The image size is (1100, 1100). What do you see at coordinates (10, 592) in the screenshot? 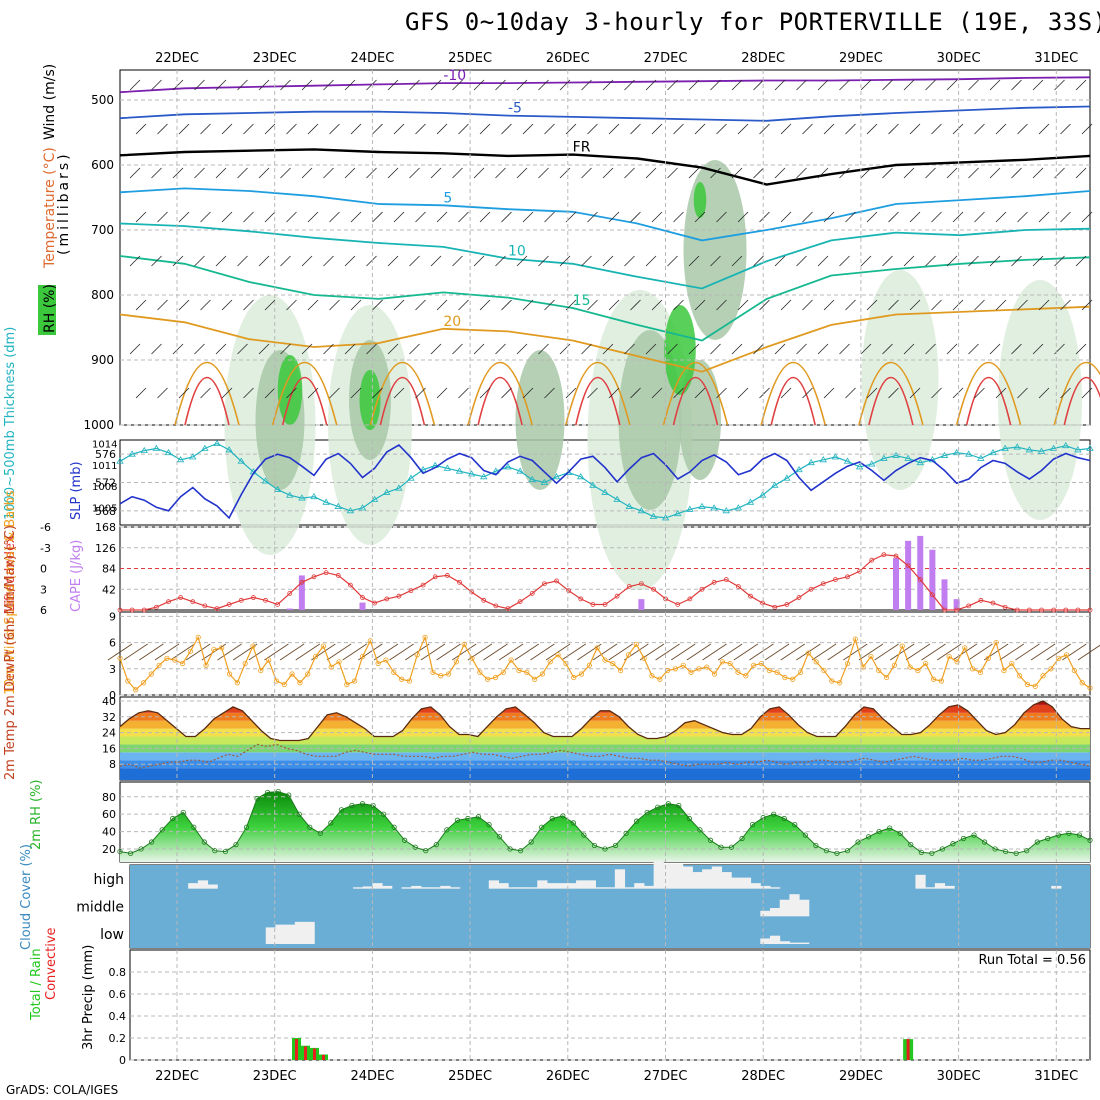
I see `wind-ylabel: 10m Wind Speed (m/s) & Barbs` at bounding box center [10, 592].